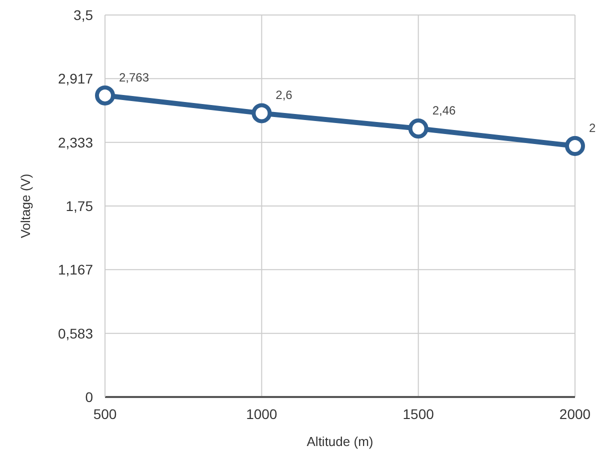 The height and width of the screenshot is (454, 597). Describe the element at coordinates (134, 77) in the screenshot. I see `data-label: 2,763` at that location.